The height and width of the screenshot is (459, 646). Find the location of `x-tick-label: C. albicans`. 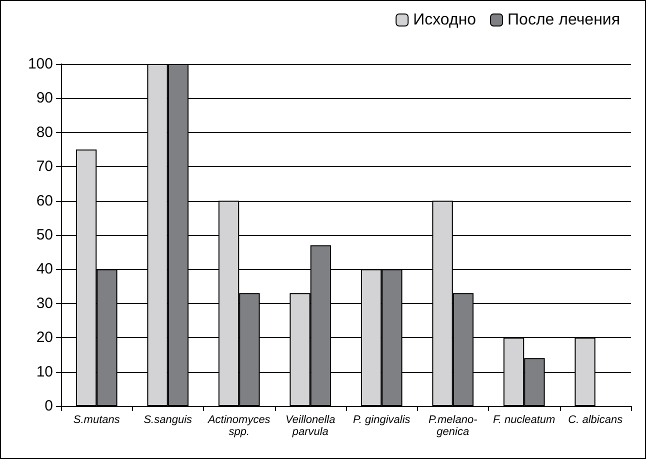

x-tick-label: C. albicans is located at coordinates (596, 420).